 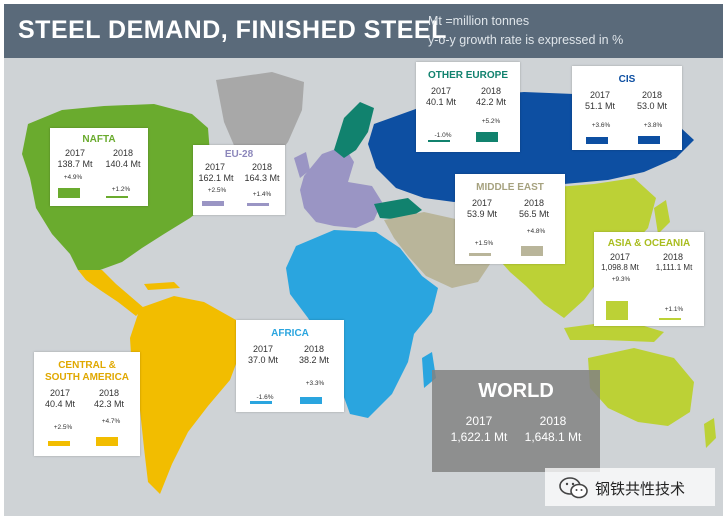 What do you see at coordinates (479, 21) in the screenshot?
I see `unit-note: Mt =million tonnes` at bounding box center [479, 21].